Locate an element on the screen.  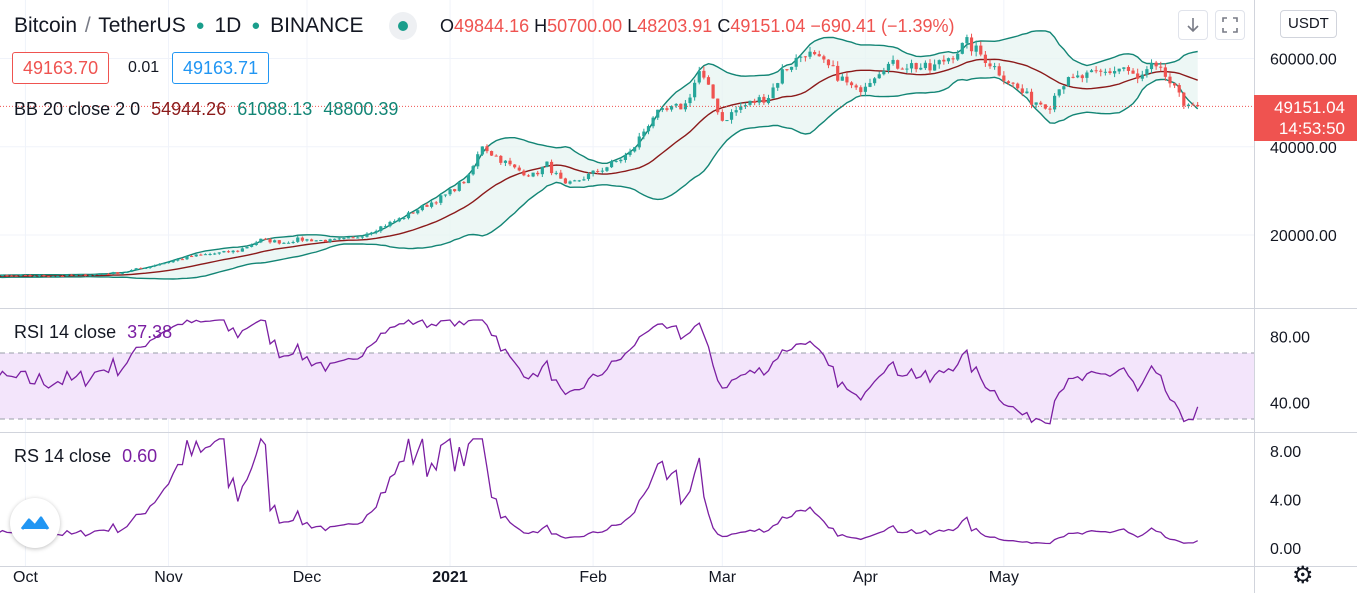
time-tick-label: May is located at coordinates (1004, 577).